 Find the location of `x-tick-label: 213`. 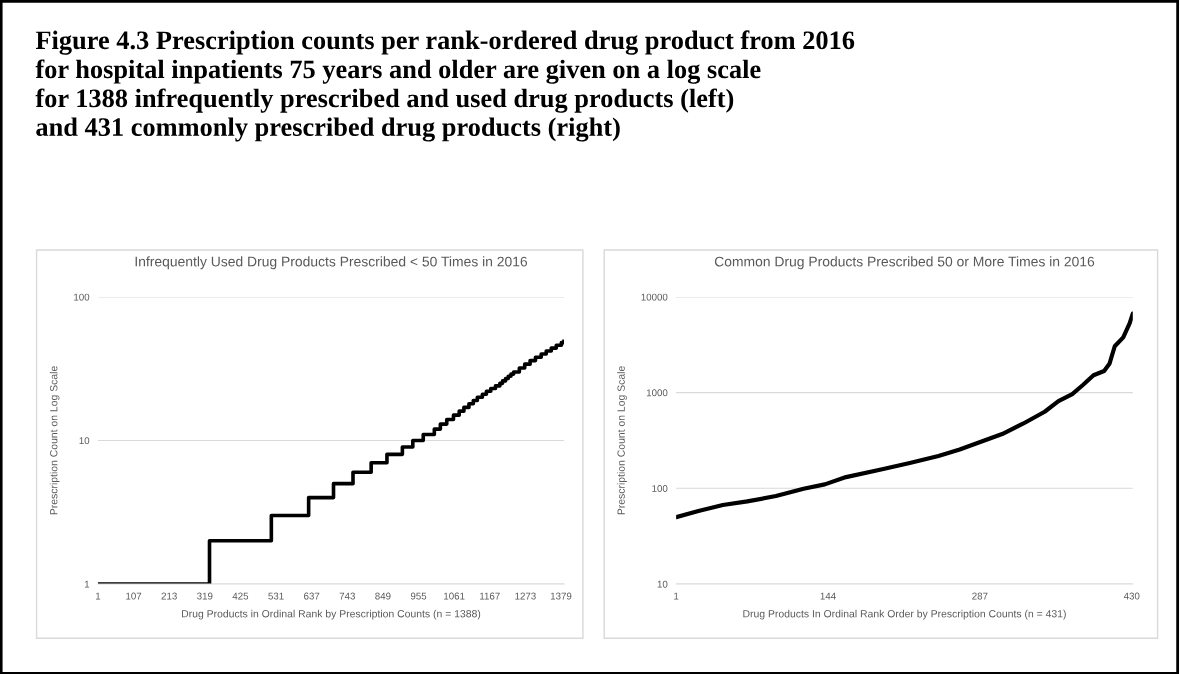

x-tick-label: 213 is located at coordinates (169, 596).